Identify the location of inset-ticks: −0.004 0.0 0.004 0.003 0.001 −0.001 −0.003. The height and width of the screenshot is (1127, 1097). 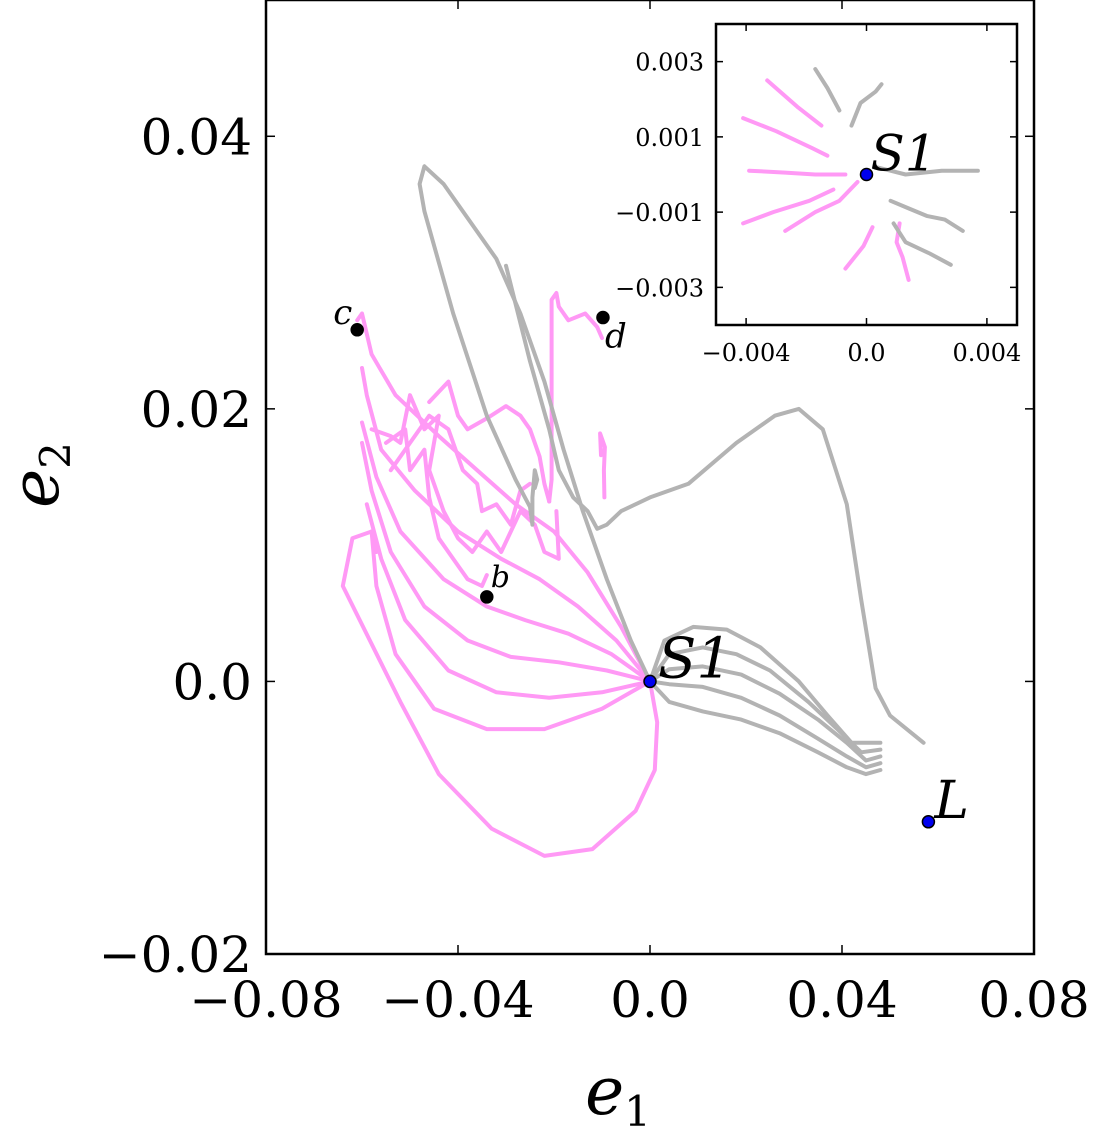
(818, 195).